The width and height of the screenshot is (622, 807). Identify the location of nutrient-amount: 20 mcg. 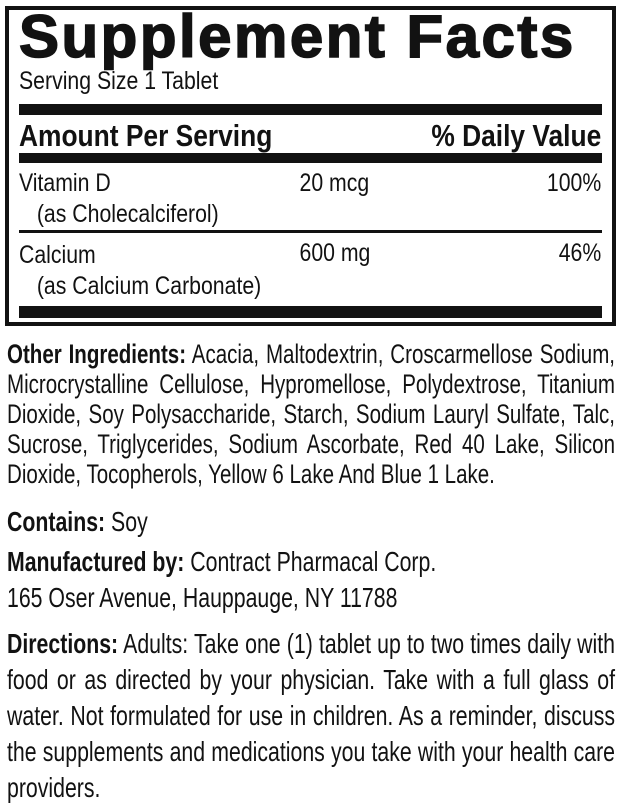
(334, 183).